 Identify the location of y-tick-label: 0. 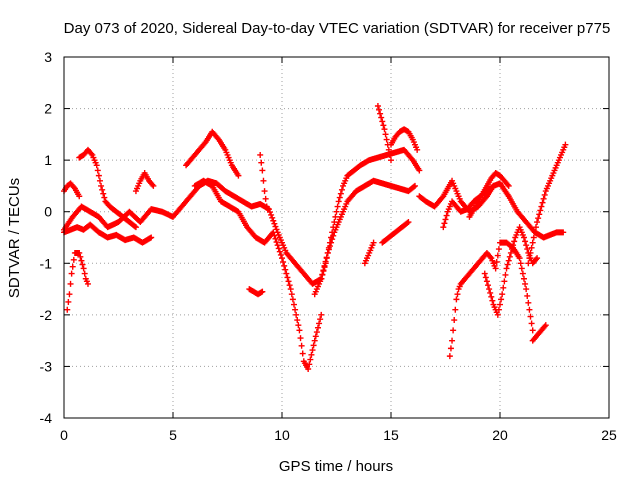
(48, 212).